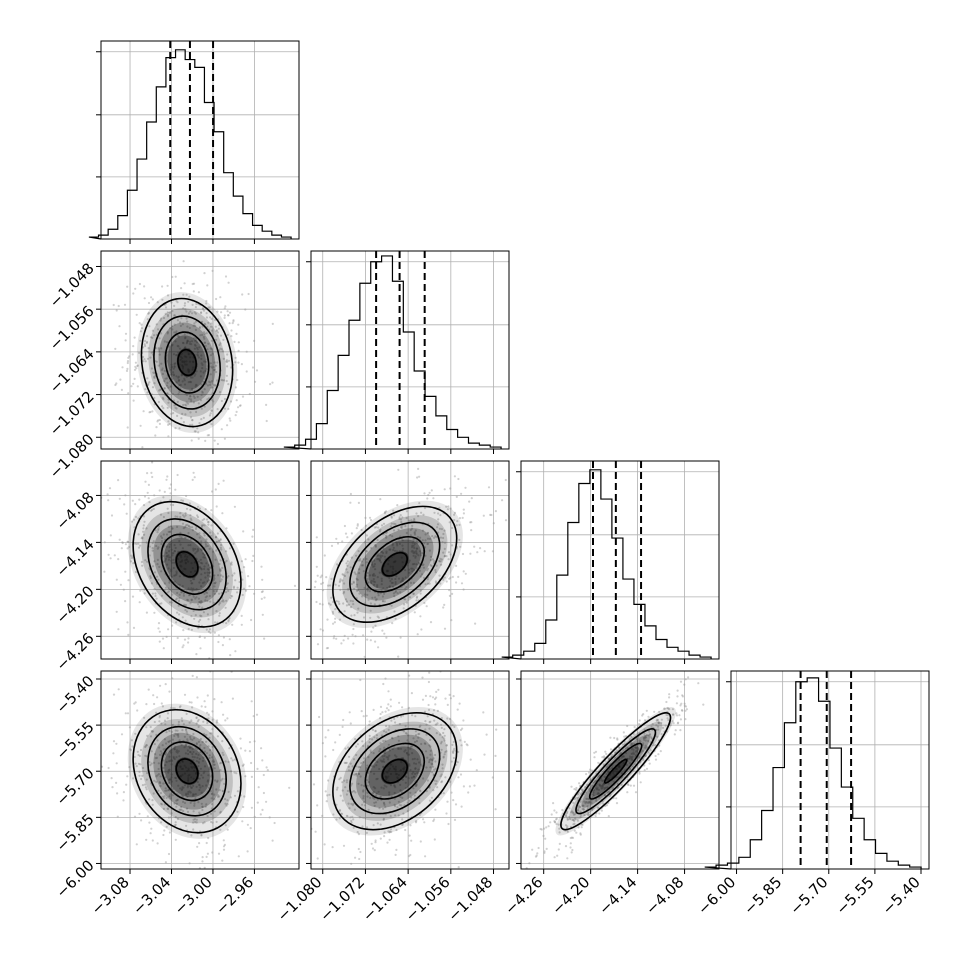 The image size is (970, 970). I want to click on density-panel, so click(200, 557).